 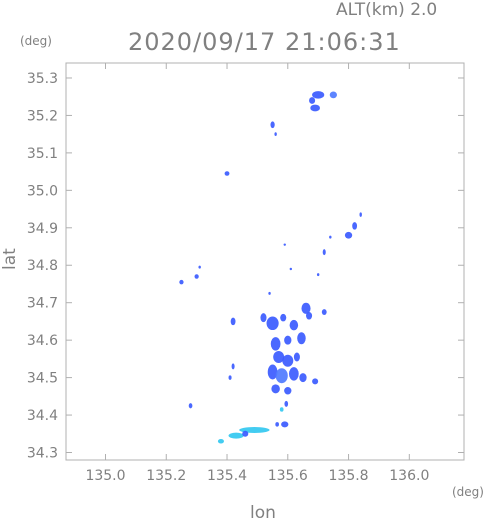 I want to click on x-unit-label: (deg), so click(x=468, y=492).